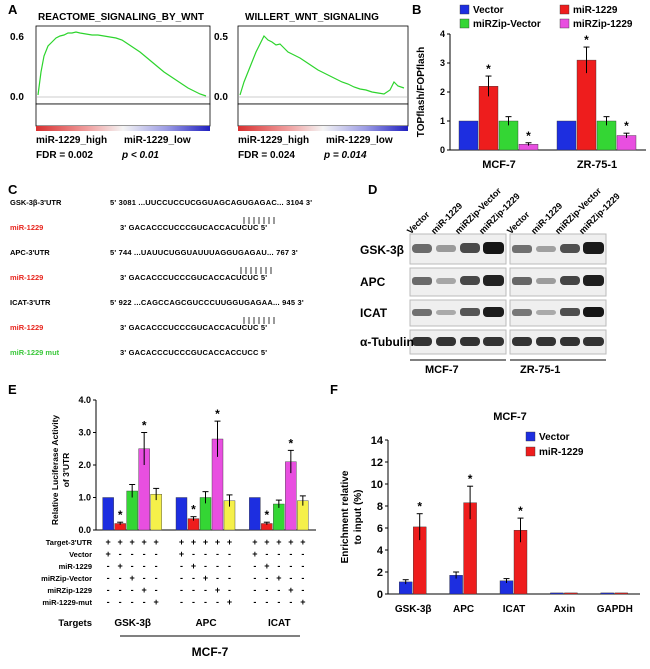  What do you see at coordinates (290, 590) in the screenshot?
I see `e-sign-4-2-3: +` at bounding box center [290, 590].